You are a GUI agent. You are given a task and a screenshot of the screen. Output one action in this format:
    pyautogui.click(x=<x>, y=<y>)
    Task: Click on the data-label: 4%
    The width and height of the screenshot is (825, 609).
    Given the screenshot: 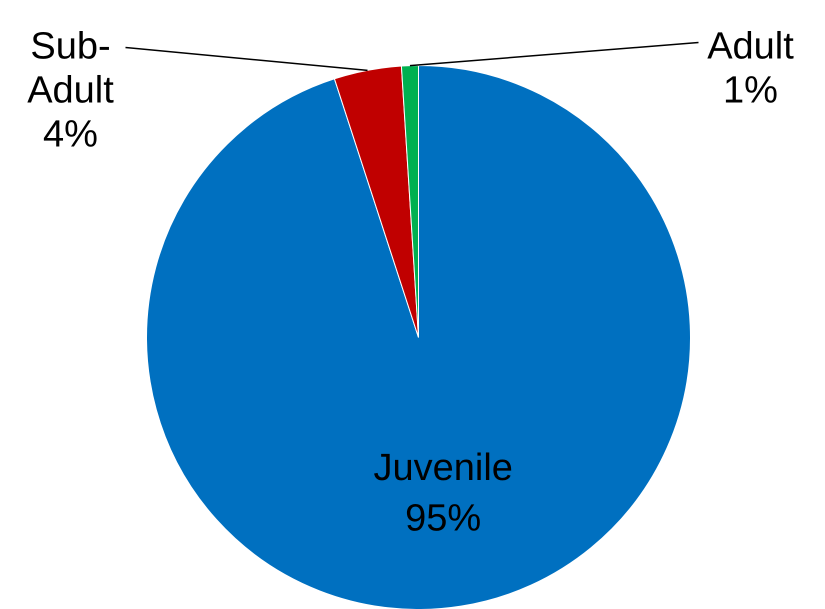 What is the action you would take?
    pyautogui.click(x=70, y=135)
    